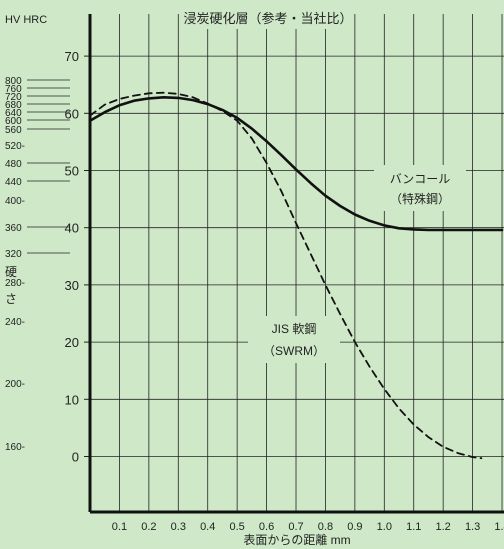 The height and width of the screenshot is (549, 504). I want to click on hv-tick-label: 720, so click(13, 97).